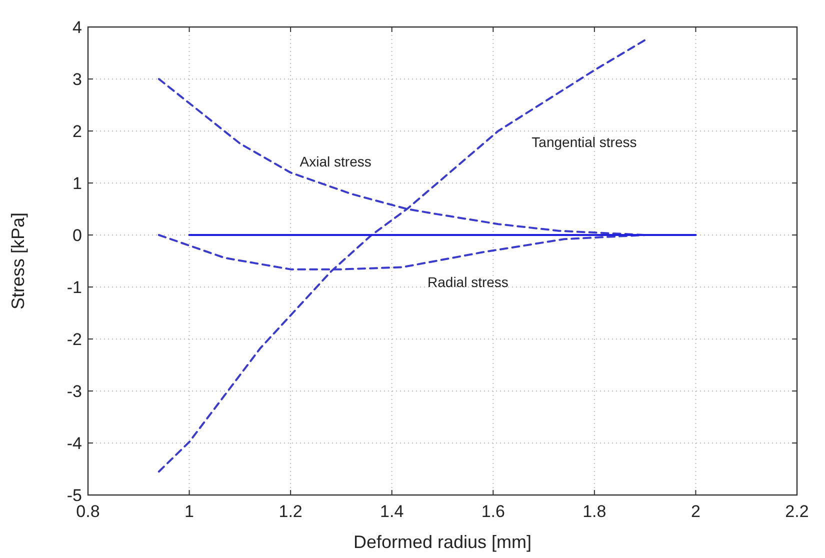  Describe the element at coordinates (18, 261) in the screenshot. I see `y-axis-title: Stress [kPa]` at that location.